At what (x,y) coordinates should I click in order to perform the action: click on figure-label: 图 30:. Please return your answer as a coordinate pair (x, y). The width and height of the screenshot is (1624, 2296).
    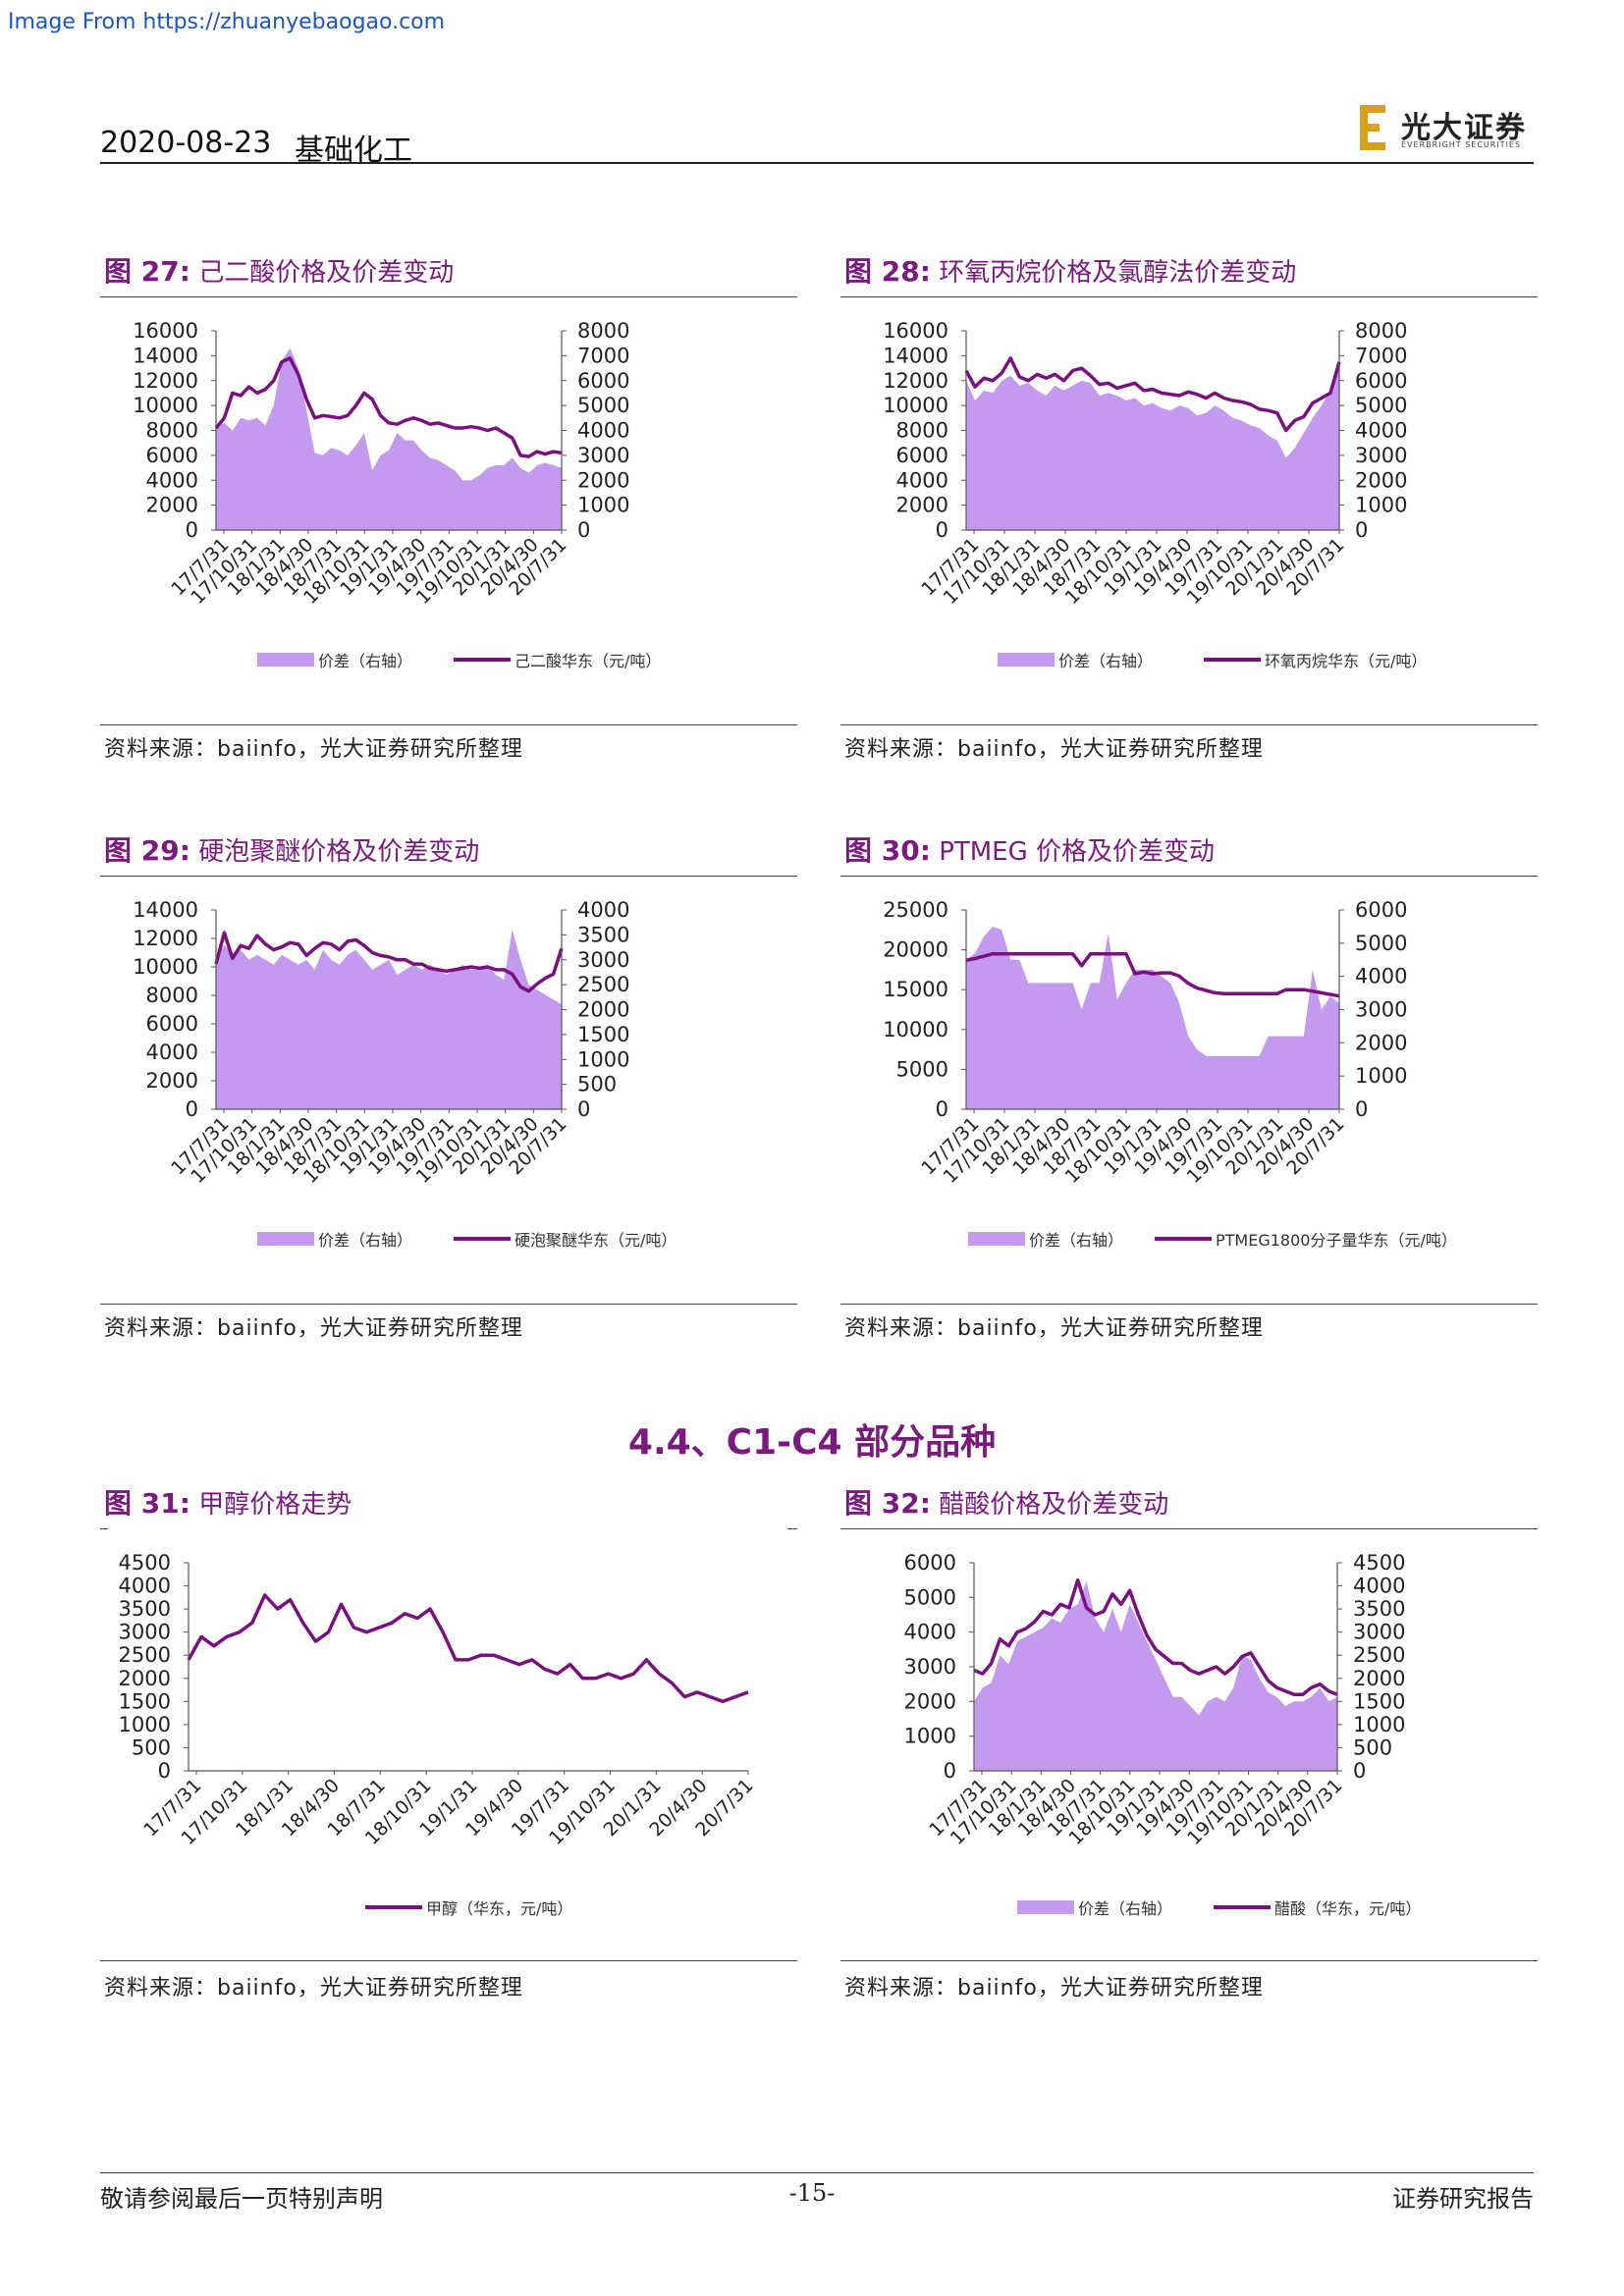
    Looking at the image, I should click on (887, 851).